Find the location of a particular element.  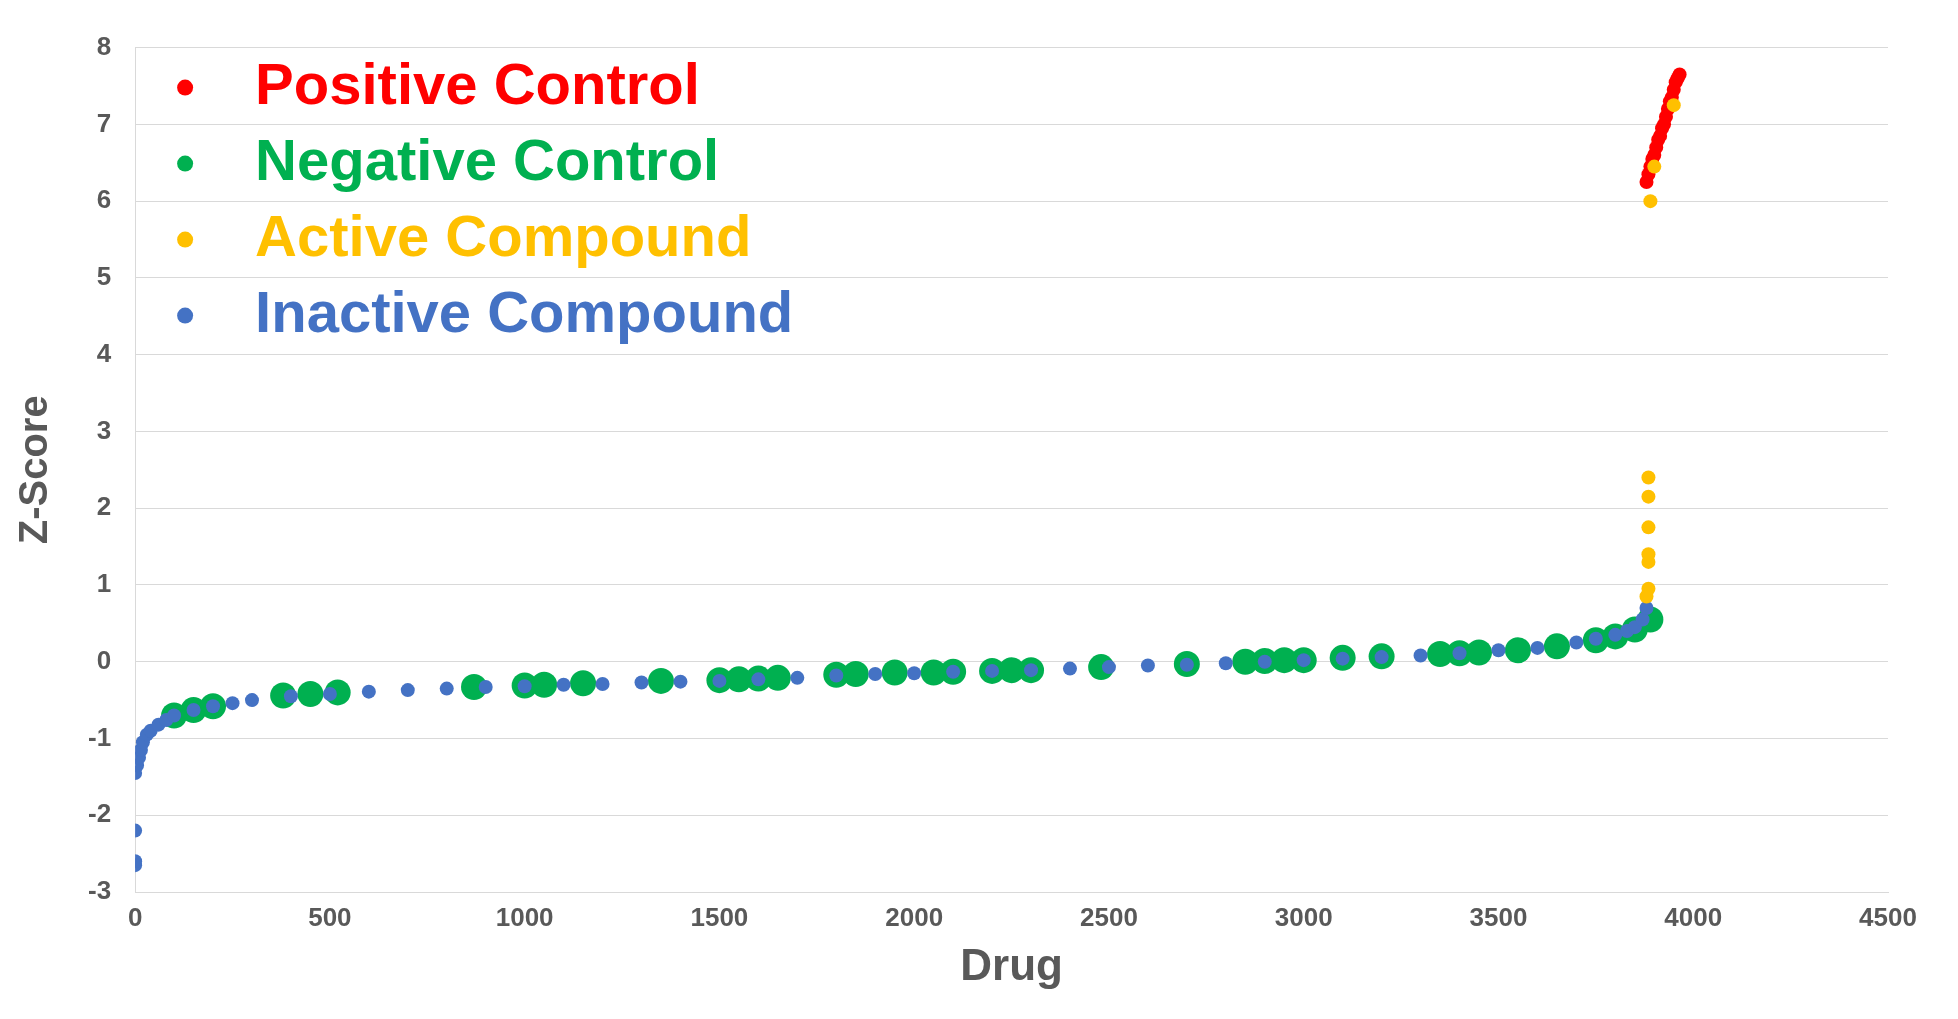

y-tick-label: 2 is located at coordinates (104, 506).